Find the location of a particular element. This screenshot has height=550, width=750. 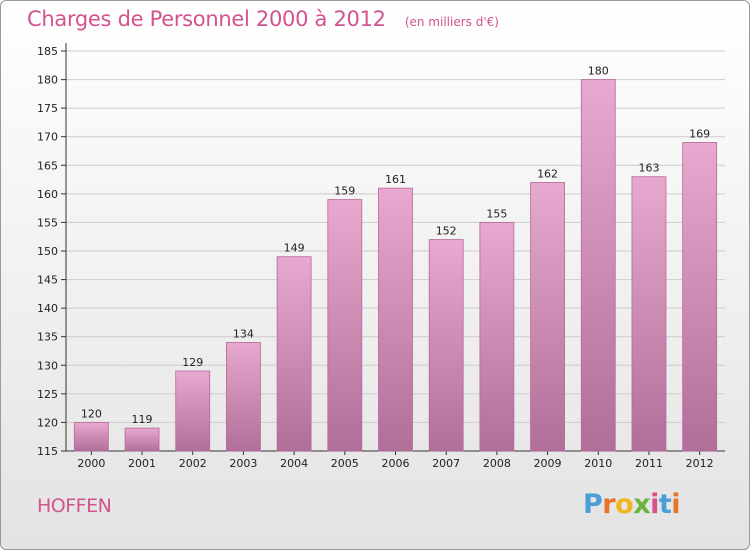

y-tick-label: 115 is located at coordinates (47, 451).